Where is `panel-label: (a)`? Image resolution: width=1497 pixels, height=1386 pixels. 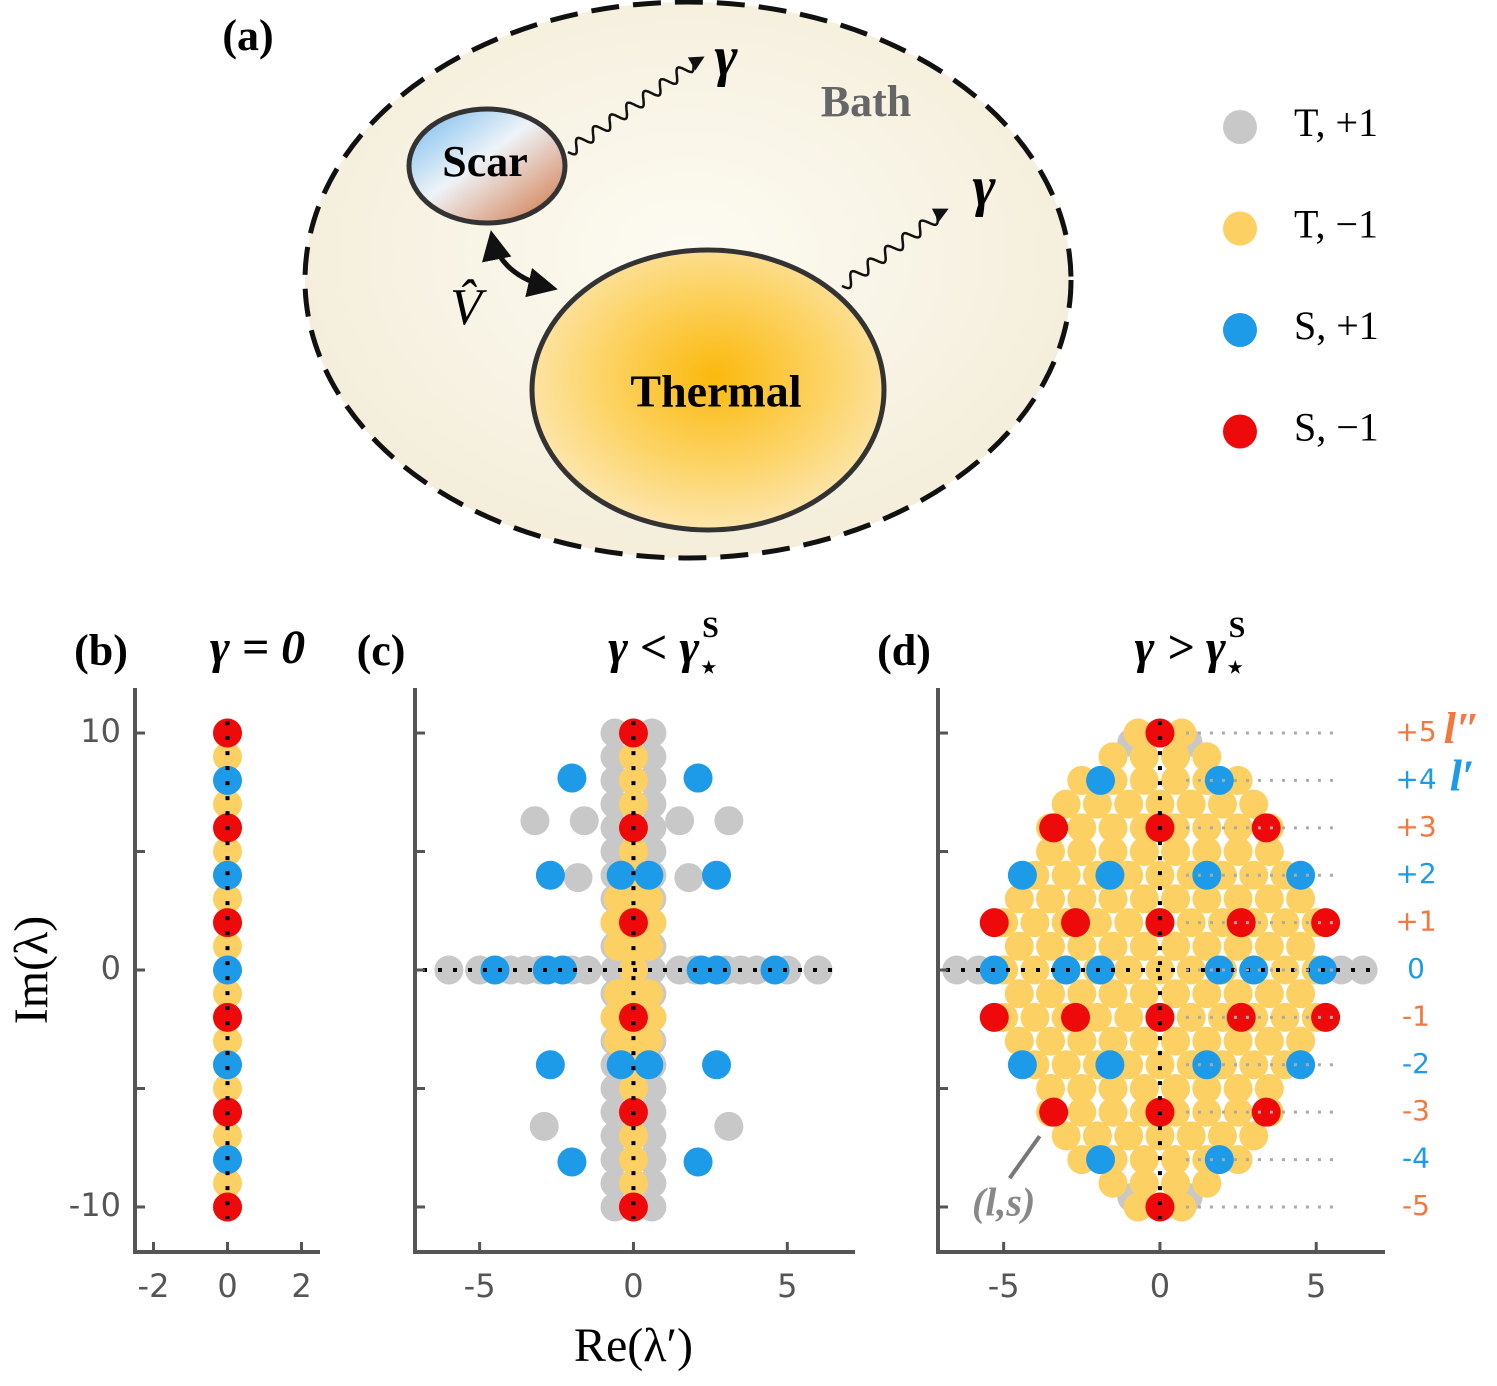
panel-label: (a) is located at coordinates (247, 35).